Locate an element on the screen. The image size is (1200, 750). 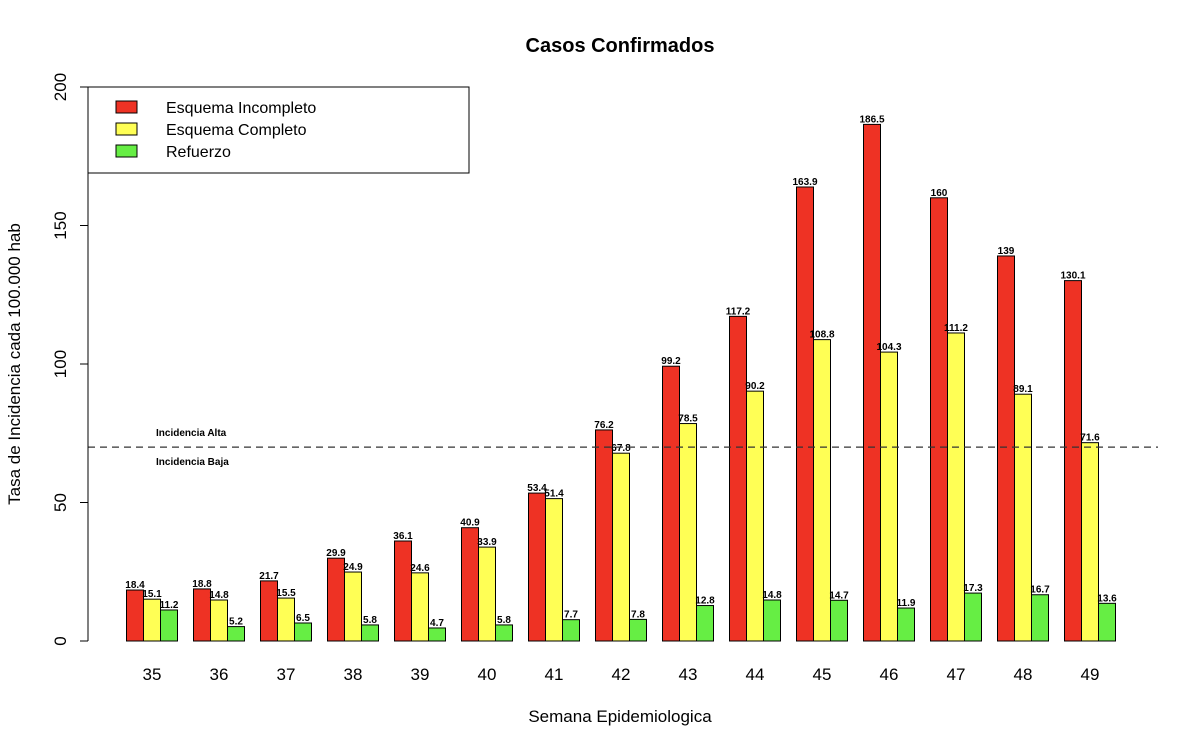
y-tick-label-0: 0 is located at coordinates (60, 640).